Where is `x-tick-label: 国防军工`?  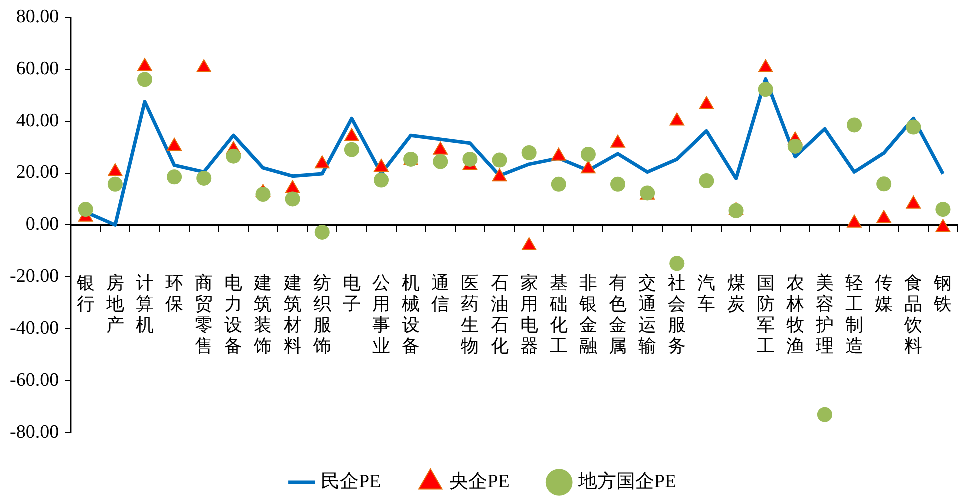
x-tick-label: 国防军工 is located at coordinates (765, 314).